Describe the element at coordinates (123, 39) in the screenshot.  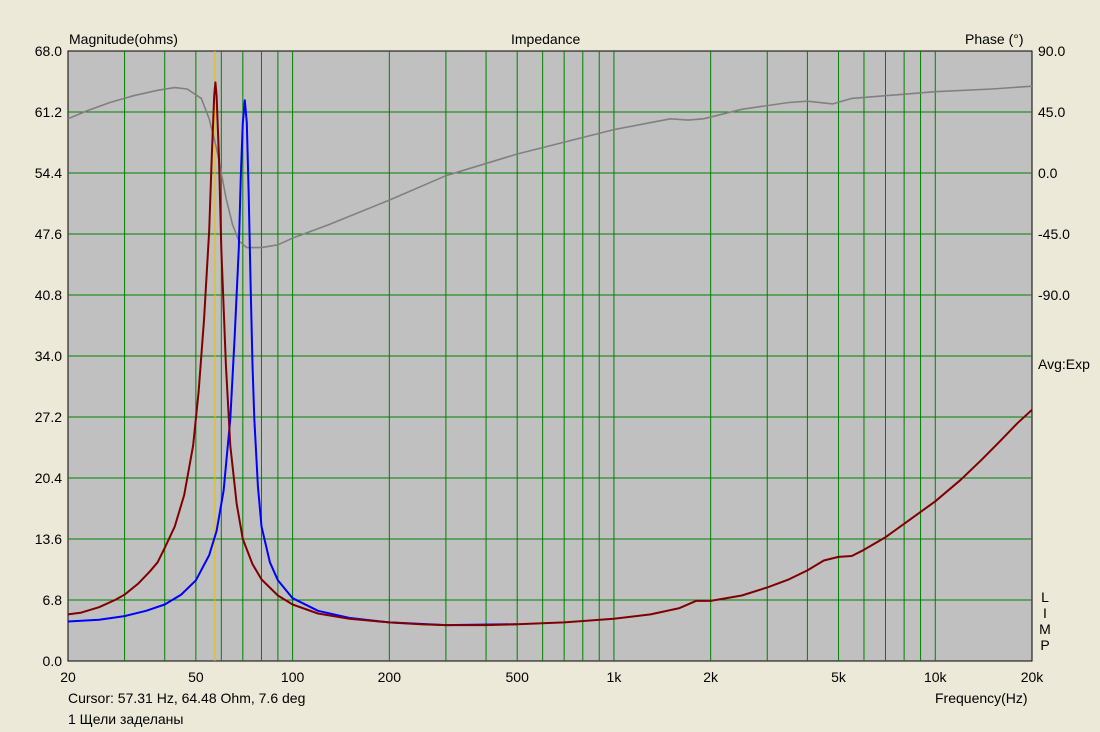
I see `y-axis-label-left: Magnitude(ohms)` at that location.